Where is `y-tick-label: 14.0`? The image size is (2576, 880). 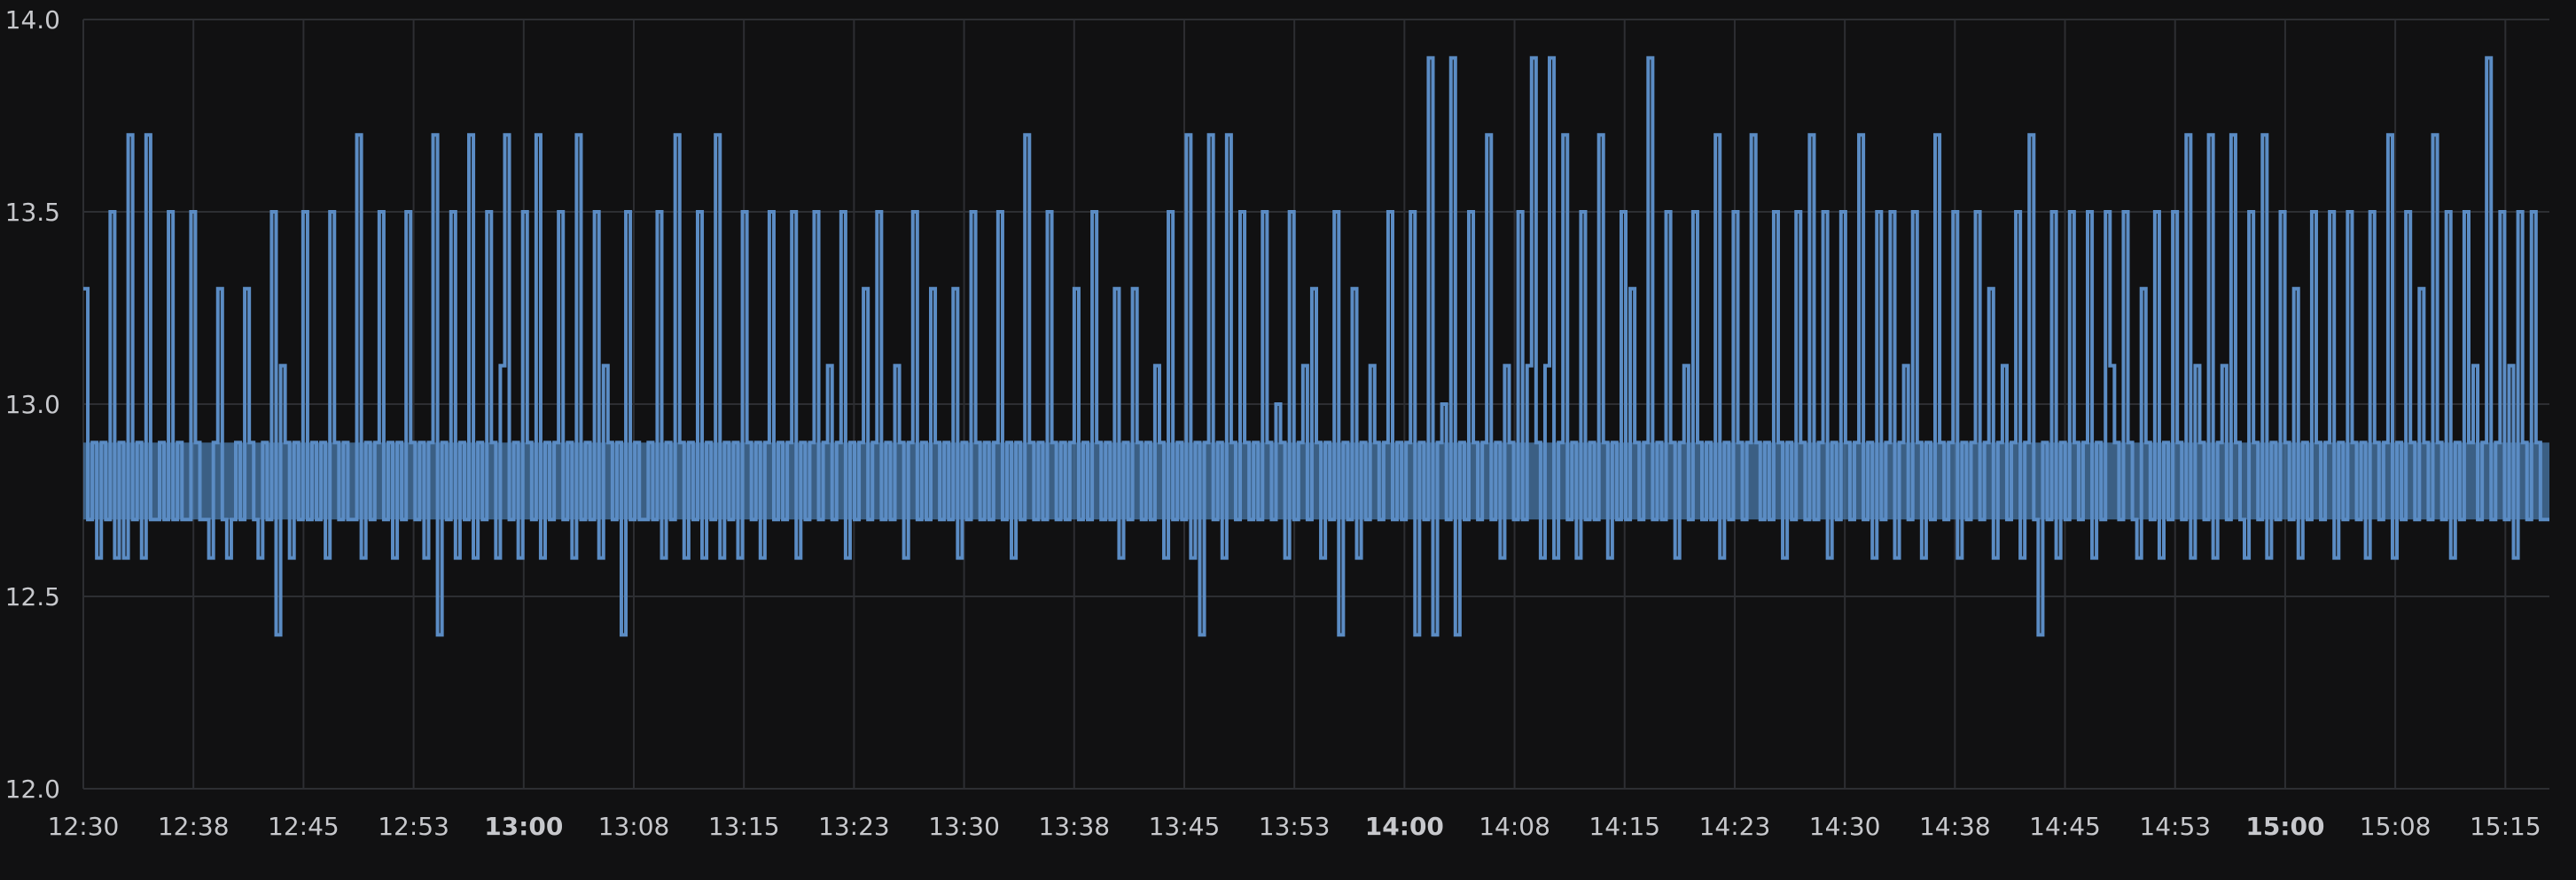 y-tick-label: 14.0 is located at coordinates (32, 20).